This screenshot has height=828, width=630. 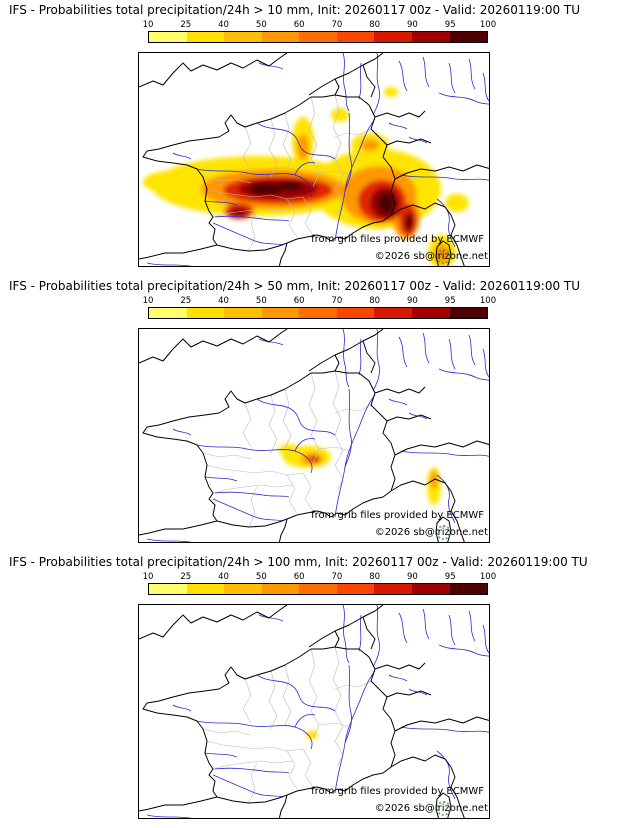 I want to click on precip-overlay-gt50, so click(x=360, y=474).